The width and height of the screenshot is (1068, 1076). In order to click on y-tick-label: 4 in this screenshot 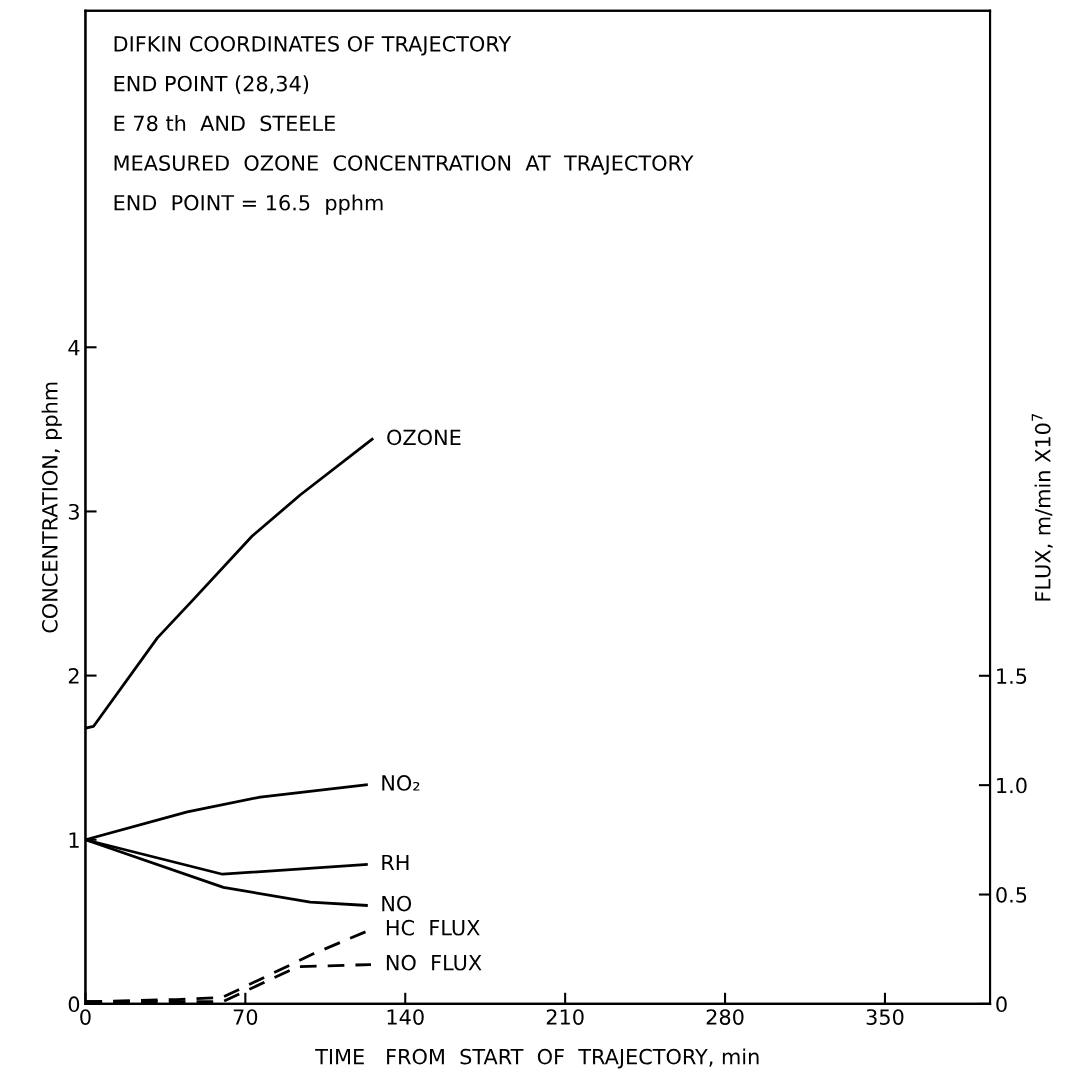, I will do `click(74, 348)`.